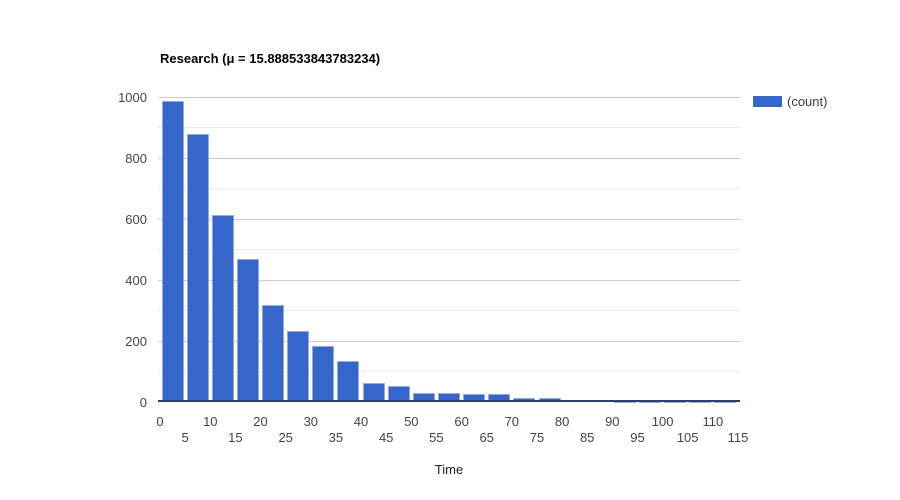 This screenshot has height=500, width=900. Describe the element at coordinates (537, 437) in the screenshot. I see `x-axis-tick-label: 75` at that location.